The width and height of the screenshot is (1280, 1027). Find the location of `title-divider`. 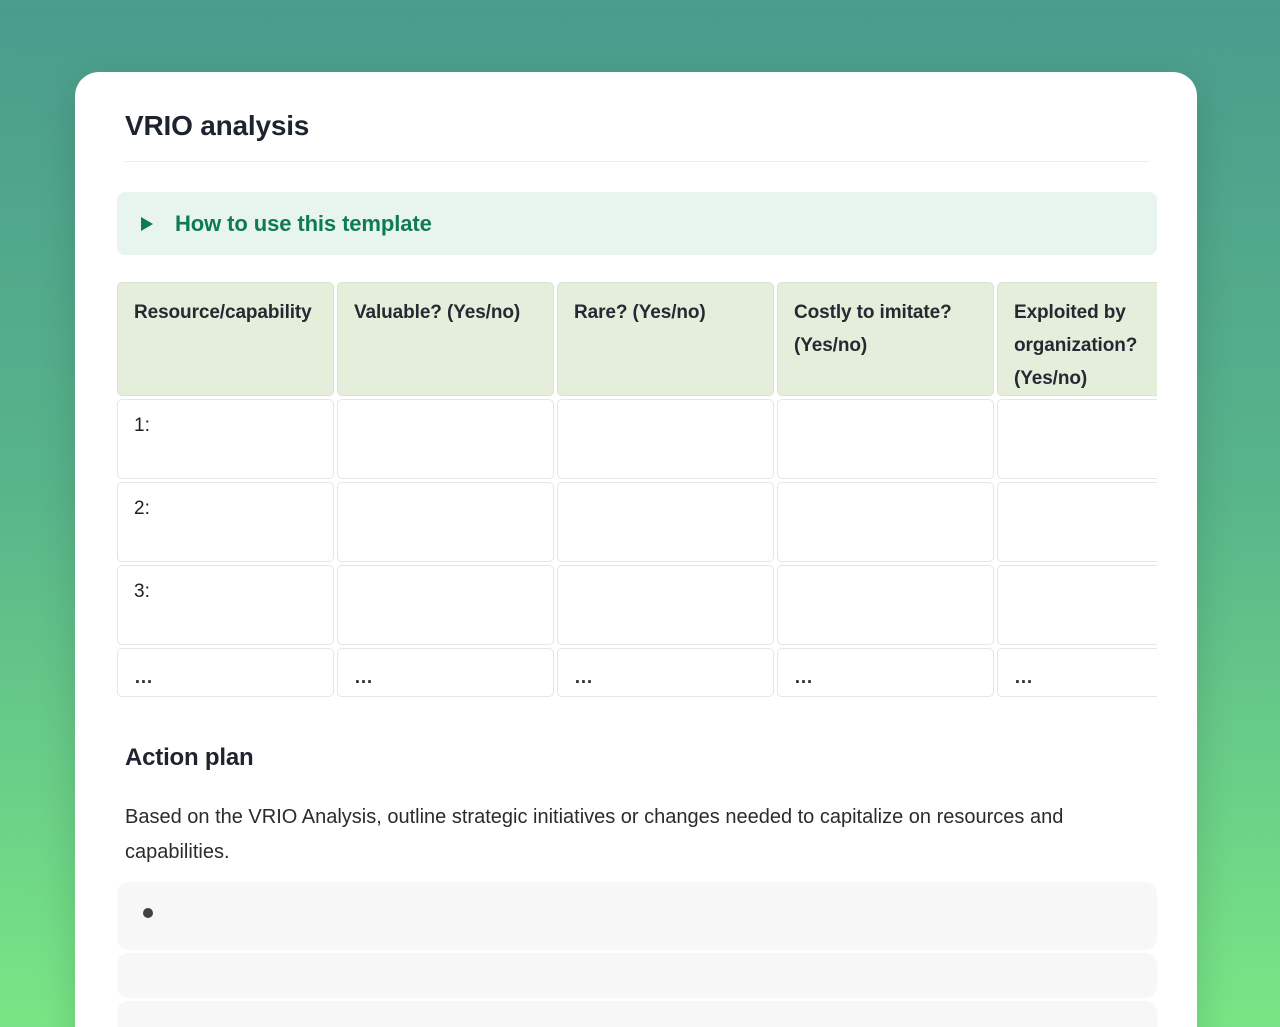

title-divider is located at coordinates (637, 161).